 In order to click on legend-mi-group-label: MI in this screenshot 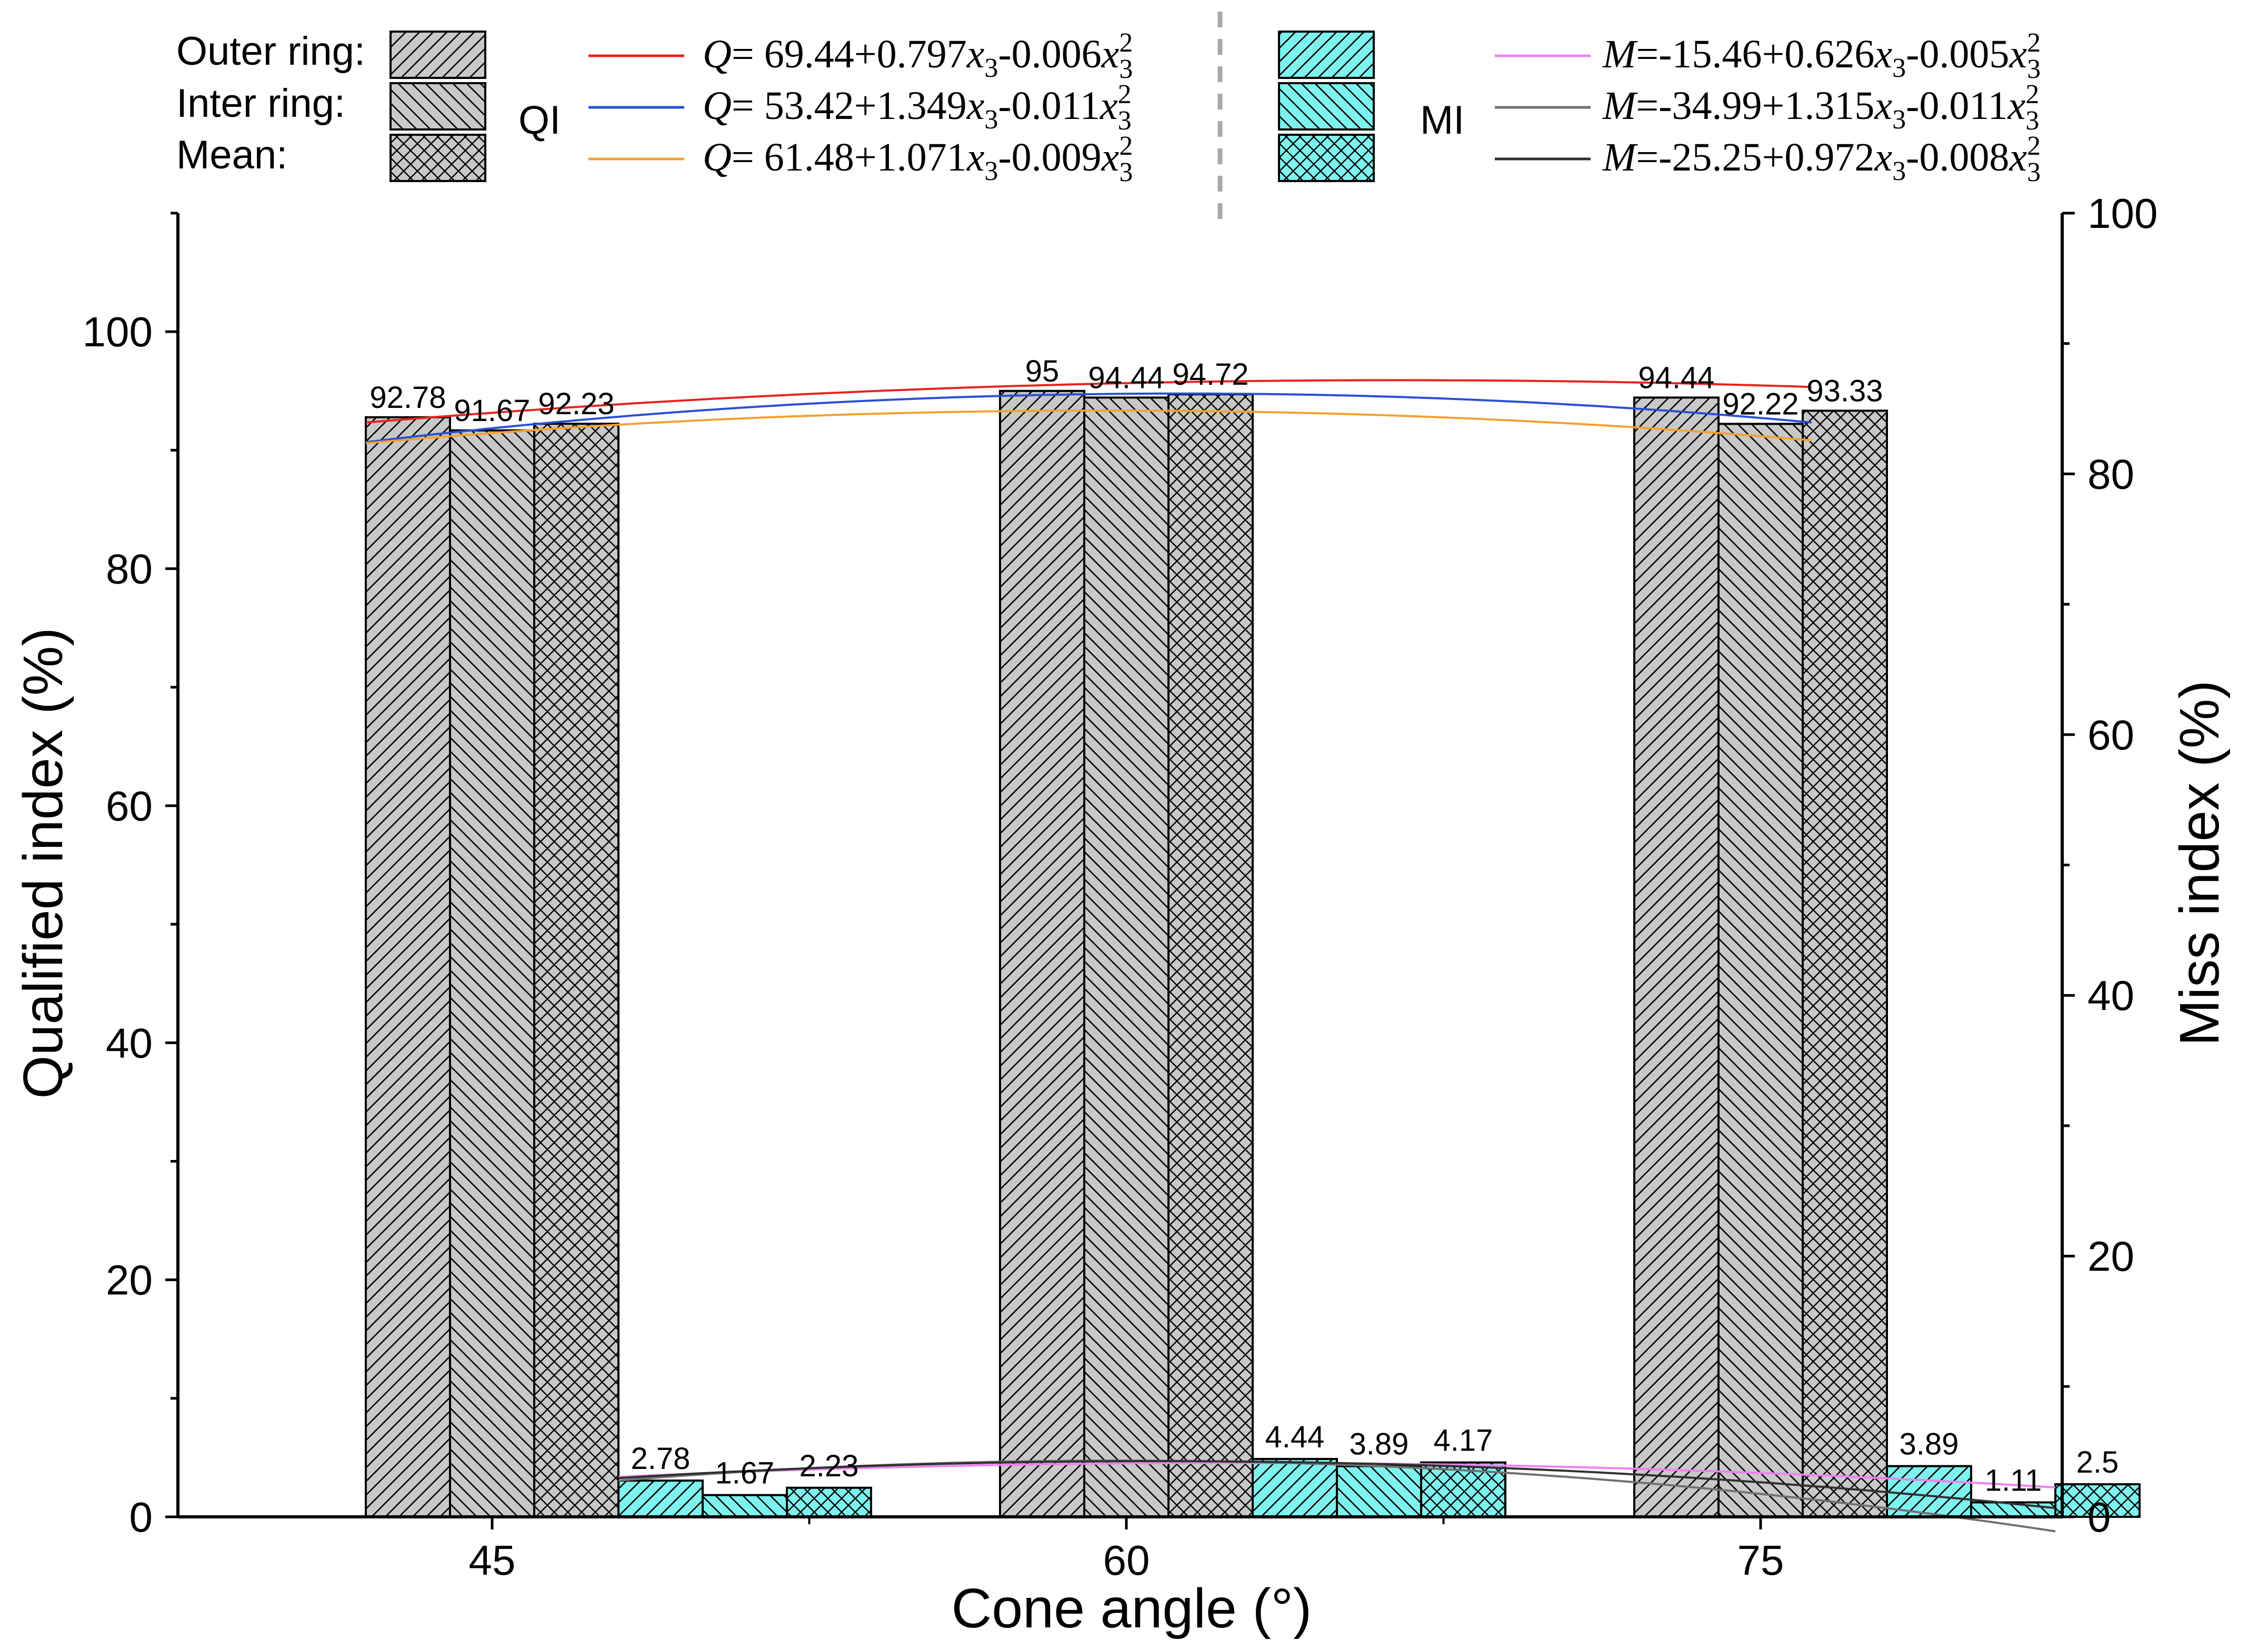, I will do `click(1442, 120)`.